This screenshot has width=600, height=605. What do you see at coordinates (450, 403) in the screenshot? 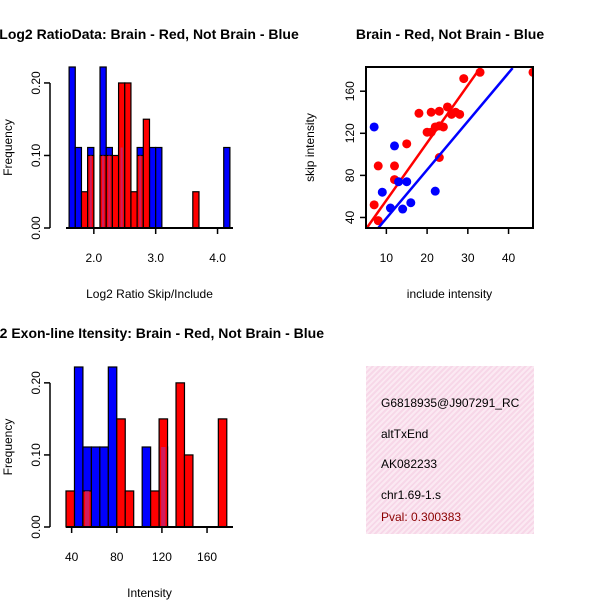
I see `info-gene-id: G6818935@J907291_RC` at bounding box center [450, 403].